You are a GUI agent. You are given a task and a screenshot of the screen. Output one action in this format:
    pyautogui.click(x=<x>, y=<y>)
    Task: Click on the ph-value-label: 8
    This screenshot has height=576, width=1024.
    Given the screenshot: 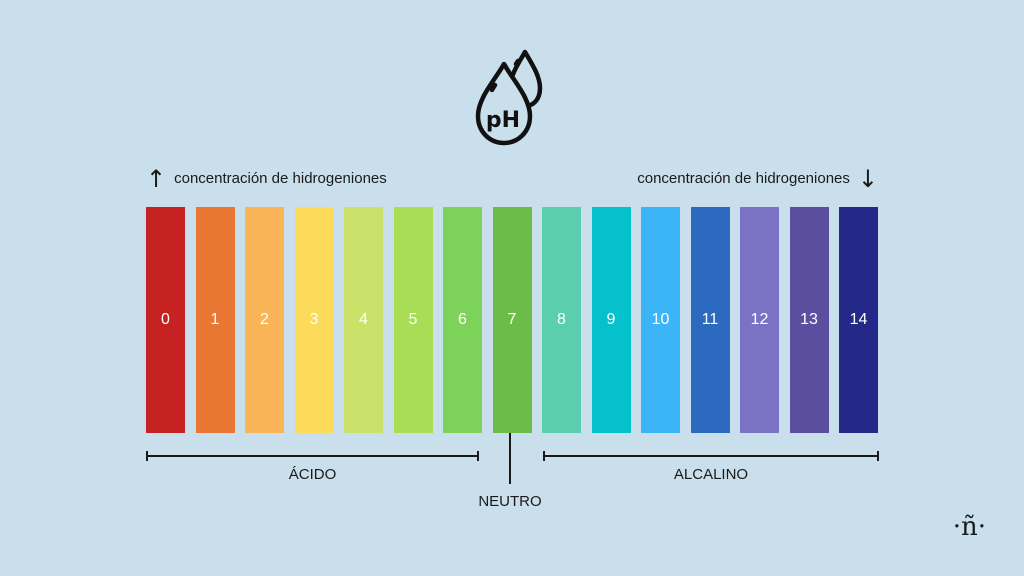 What is the action you would take?
    pyautogui.click(x=561, y=319)
    